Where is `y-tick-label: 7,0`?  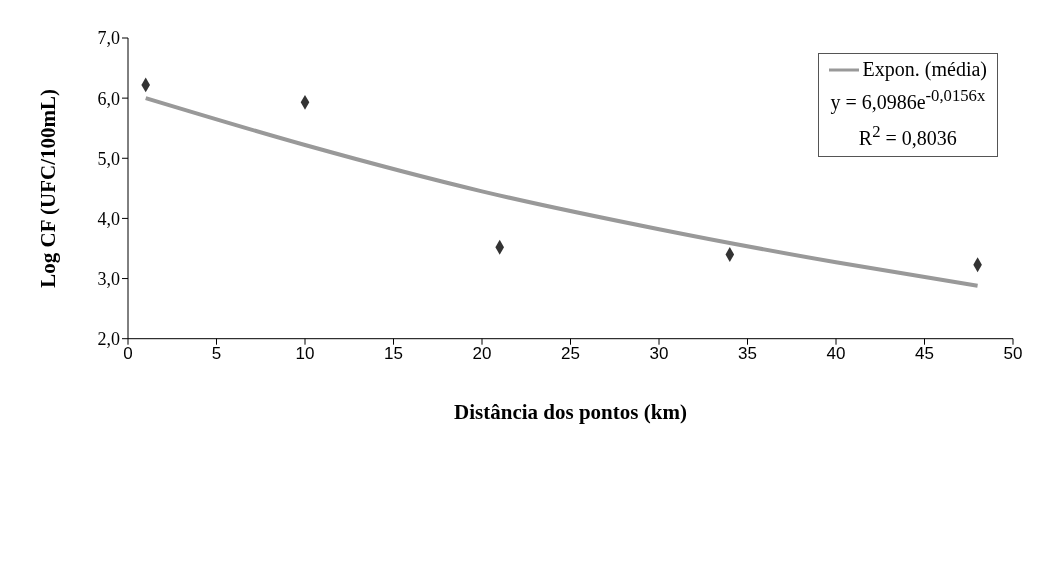
y-tick-label: 7,0 is located at coordinates (108, 38).